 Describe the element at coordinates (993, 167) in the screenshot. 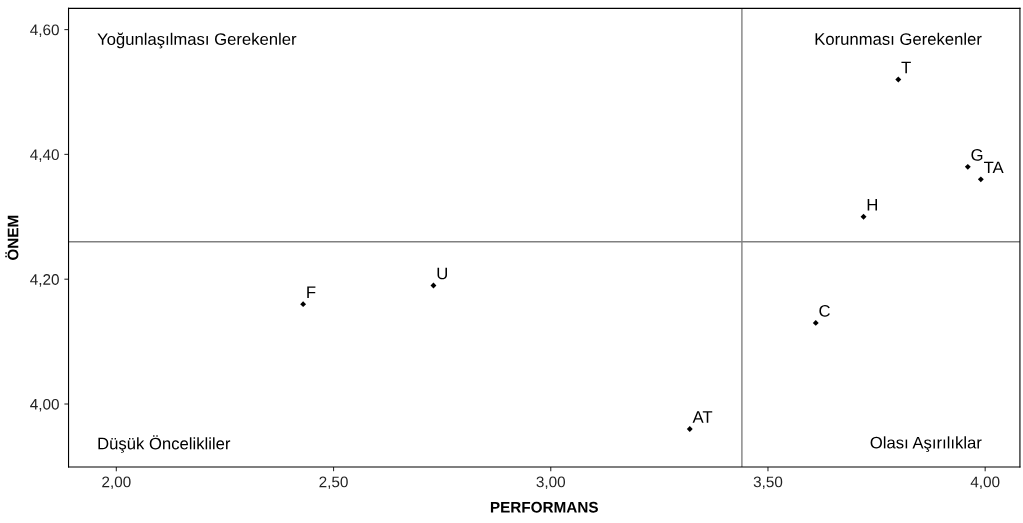

I see `annotation: TA` at that location.